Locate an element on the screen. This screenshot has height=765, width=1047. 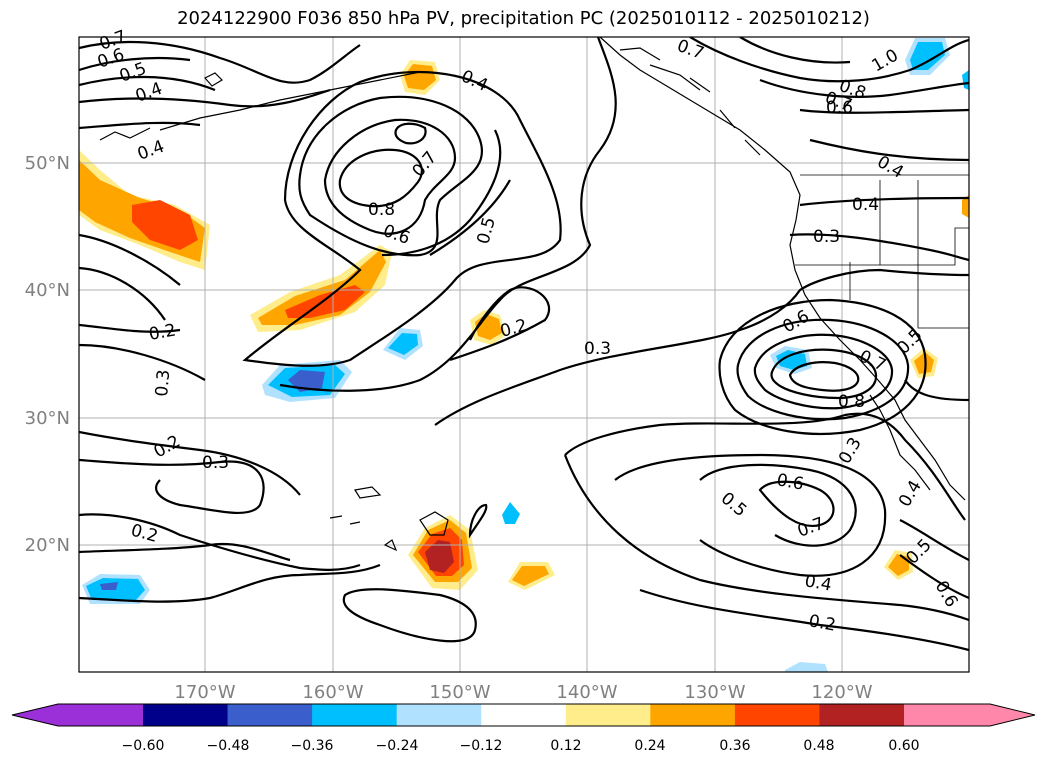
colorbar-tick-label: −0.36 is located at coordinates (312, 746).